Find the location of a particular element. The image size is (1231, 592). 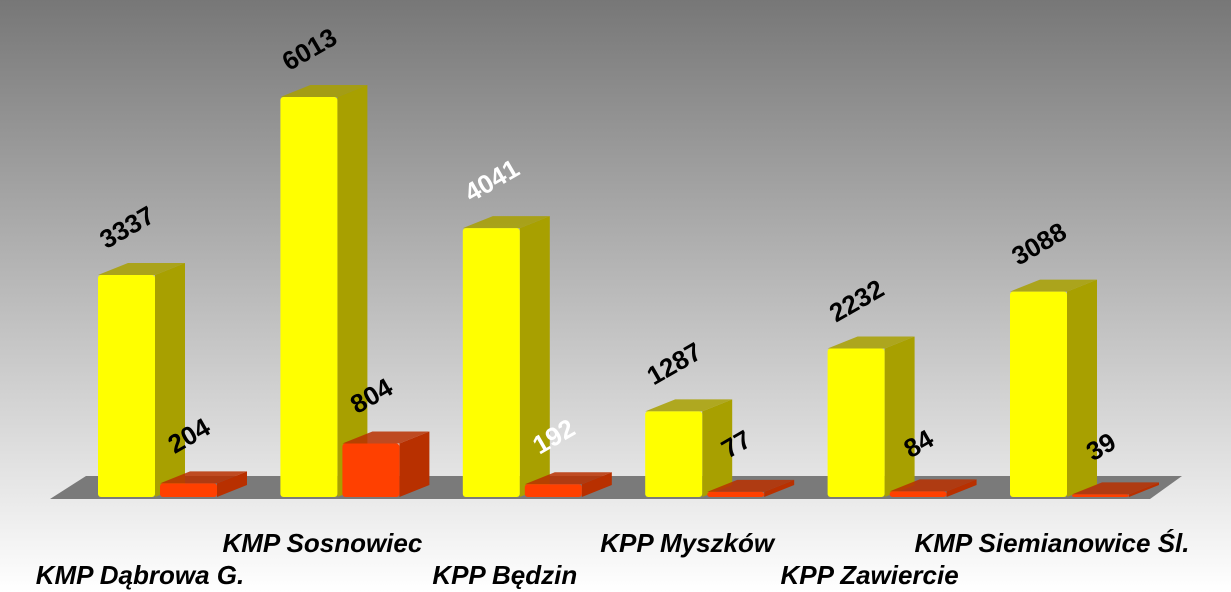

x-tick-label: KPP Myszków is located at coordinates (688, 543).